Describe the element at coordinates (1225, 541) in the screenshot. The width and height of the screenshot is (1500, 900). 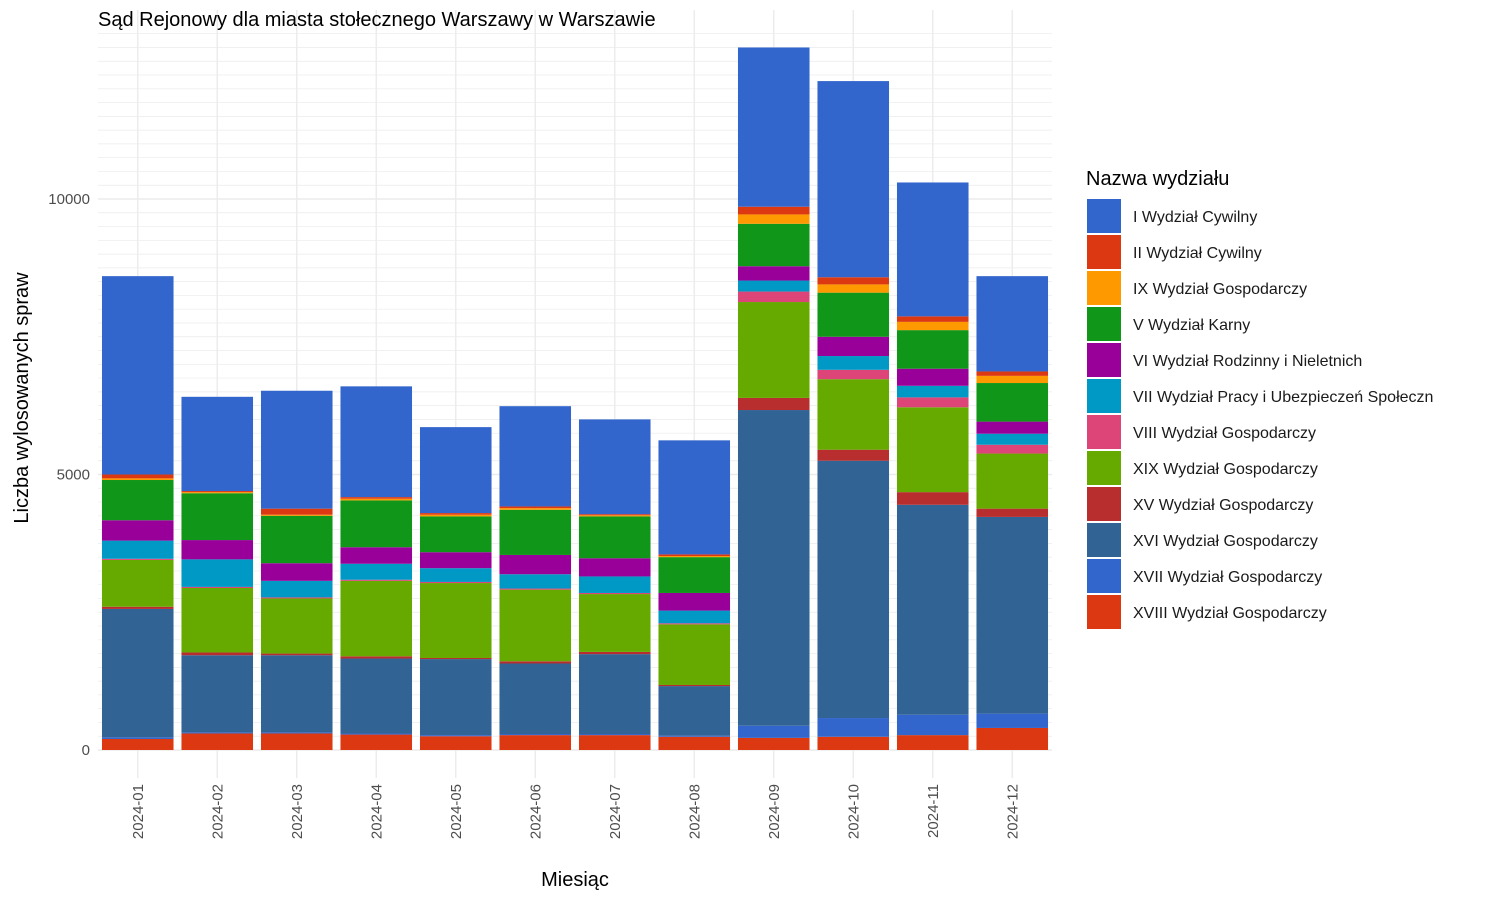
I see `legend-label: XVI Wydział Gospodarczy` at that location.